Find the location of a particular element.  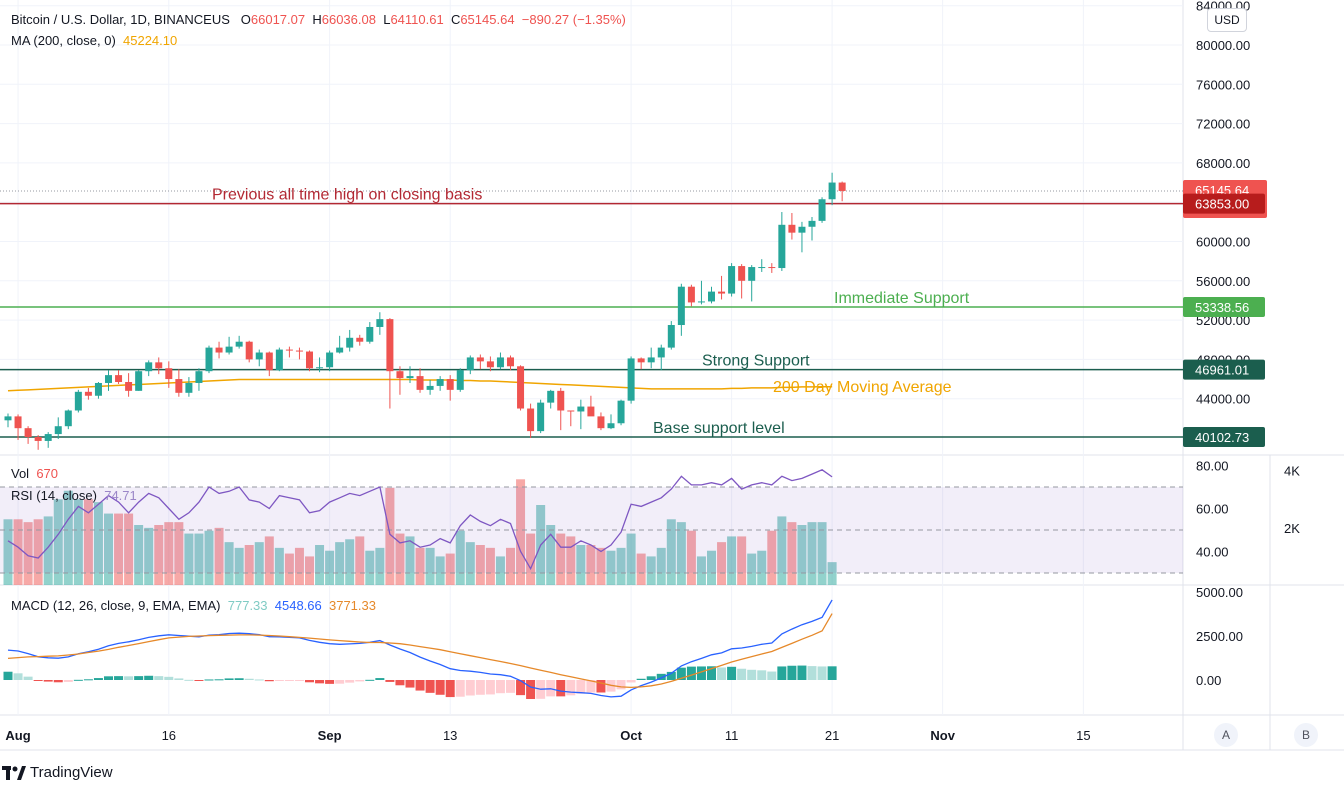

button-b: B is located at coordinates (1306, 735).